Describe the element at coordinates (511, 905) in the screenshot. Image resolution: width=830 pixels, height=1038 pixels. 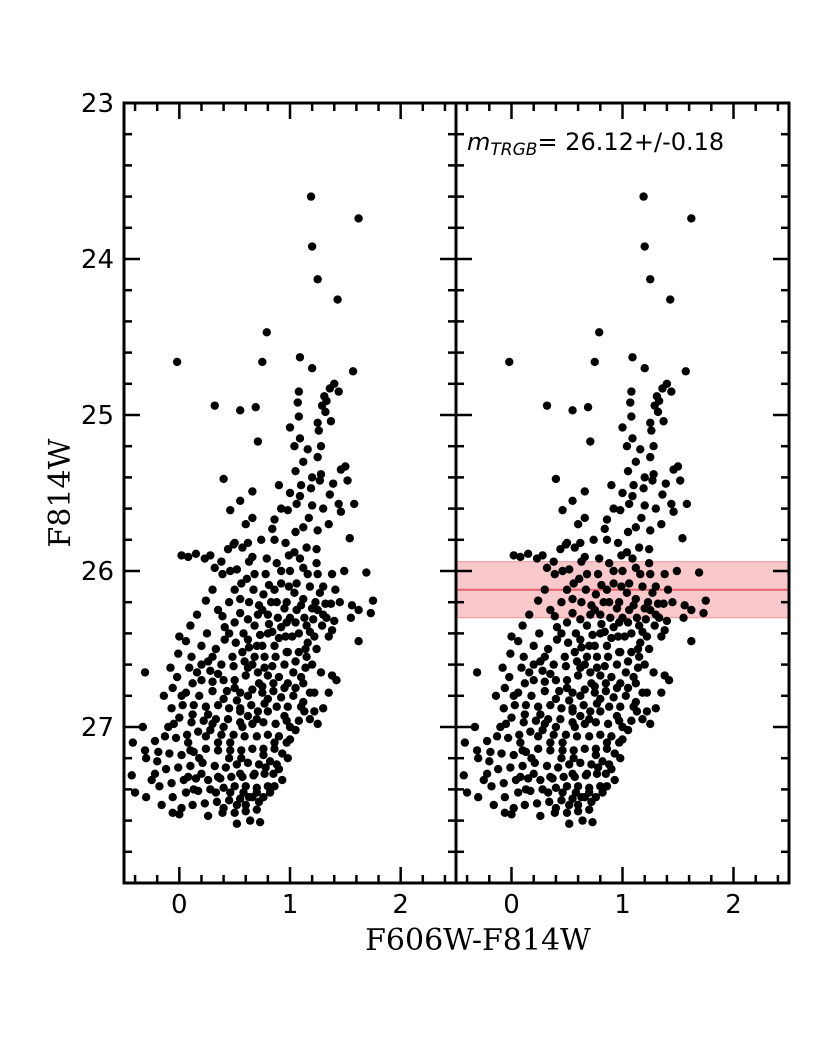
I see `x-tick-label: 0` at that location.